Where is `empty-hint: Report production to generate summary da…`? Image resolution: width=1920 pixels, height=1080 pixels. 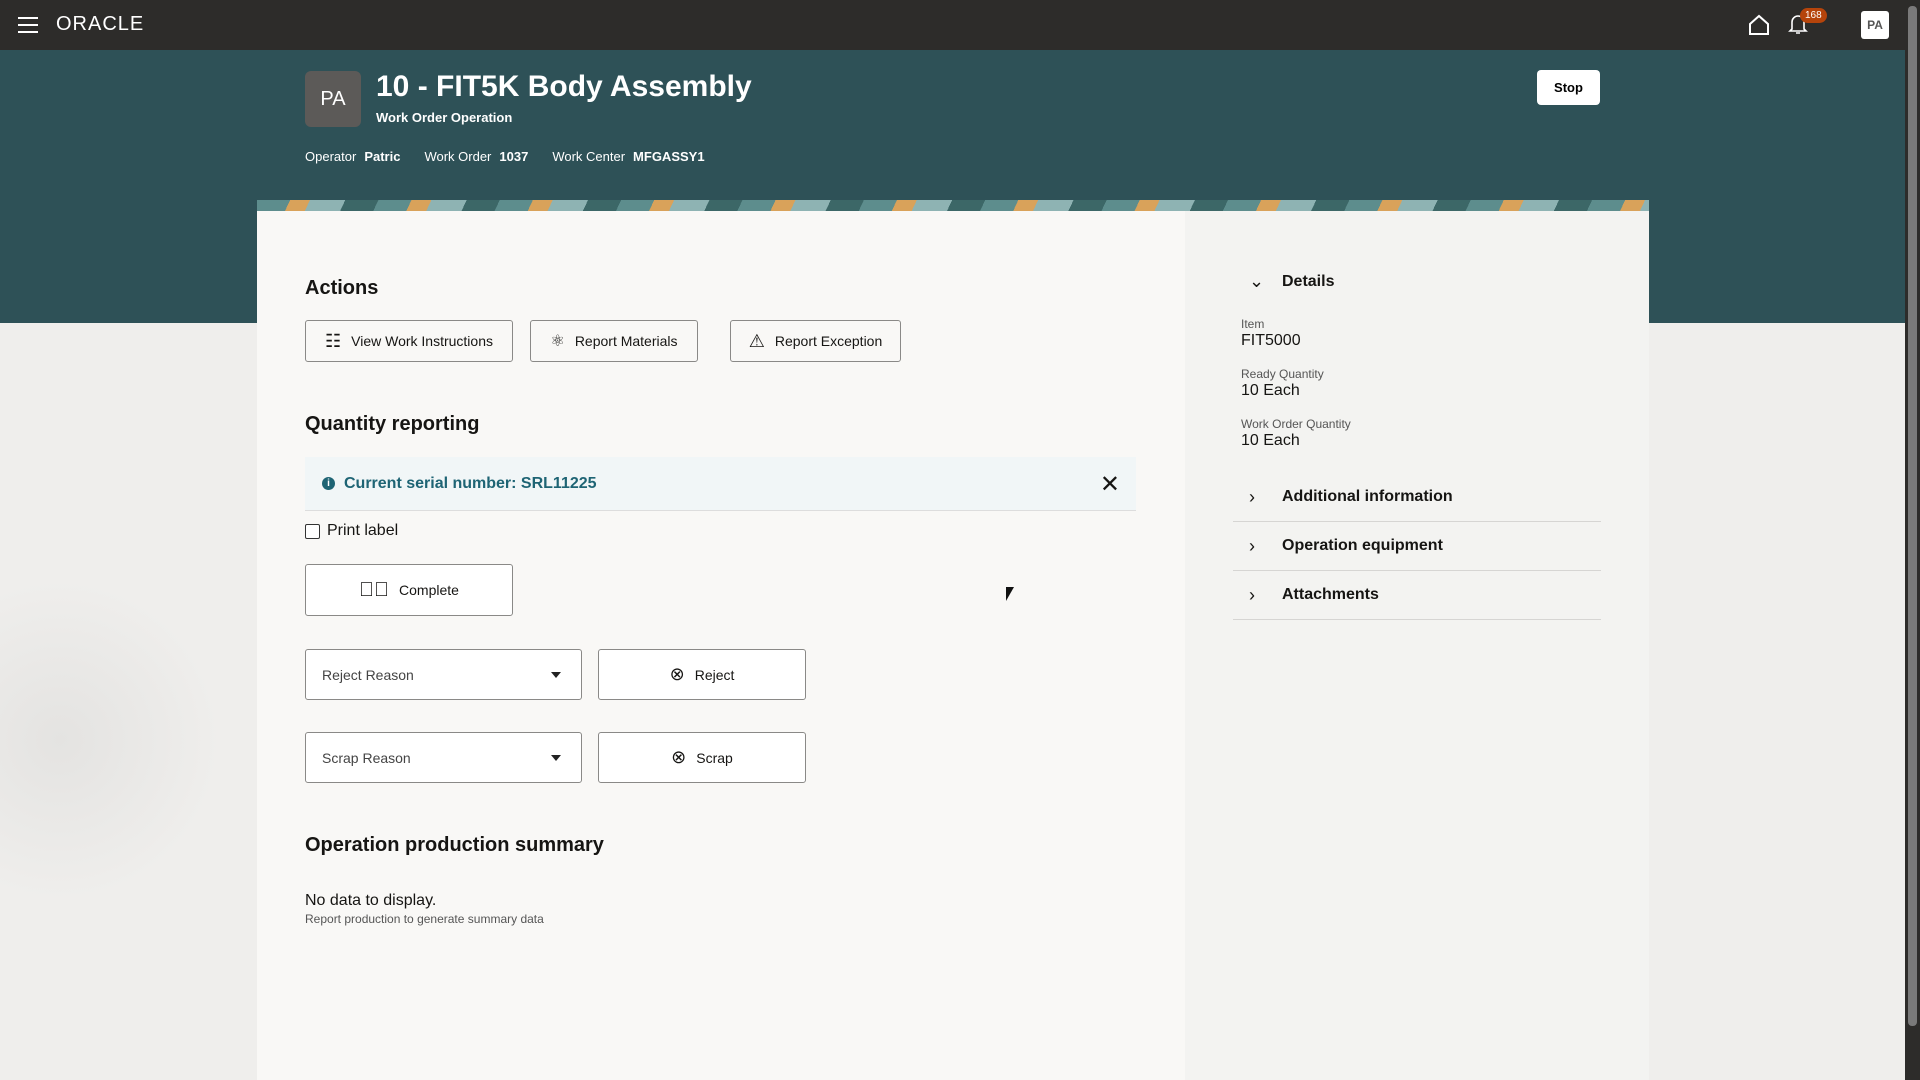
empty-hint: Report production to generate summary da… is located at coordinates (424, 919).